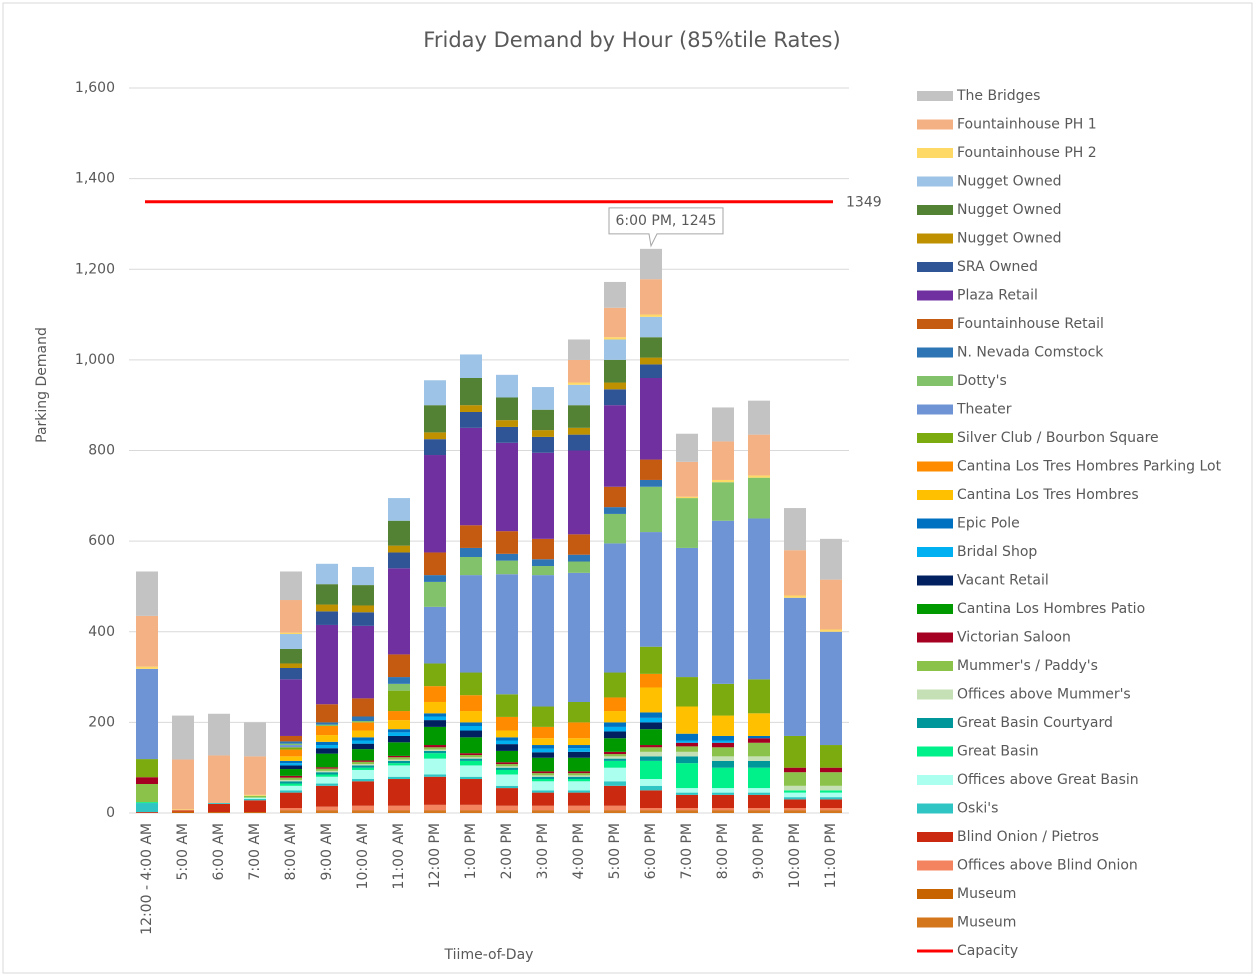 Image resolution: width=1255 pixels, height=976 pixels. What do you see at coordinates (998, 96) in the screenshot?
I see `legend-label: The Bridges` at bounding box center [998, 96].